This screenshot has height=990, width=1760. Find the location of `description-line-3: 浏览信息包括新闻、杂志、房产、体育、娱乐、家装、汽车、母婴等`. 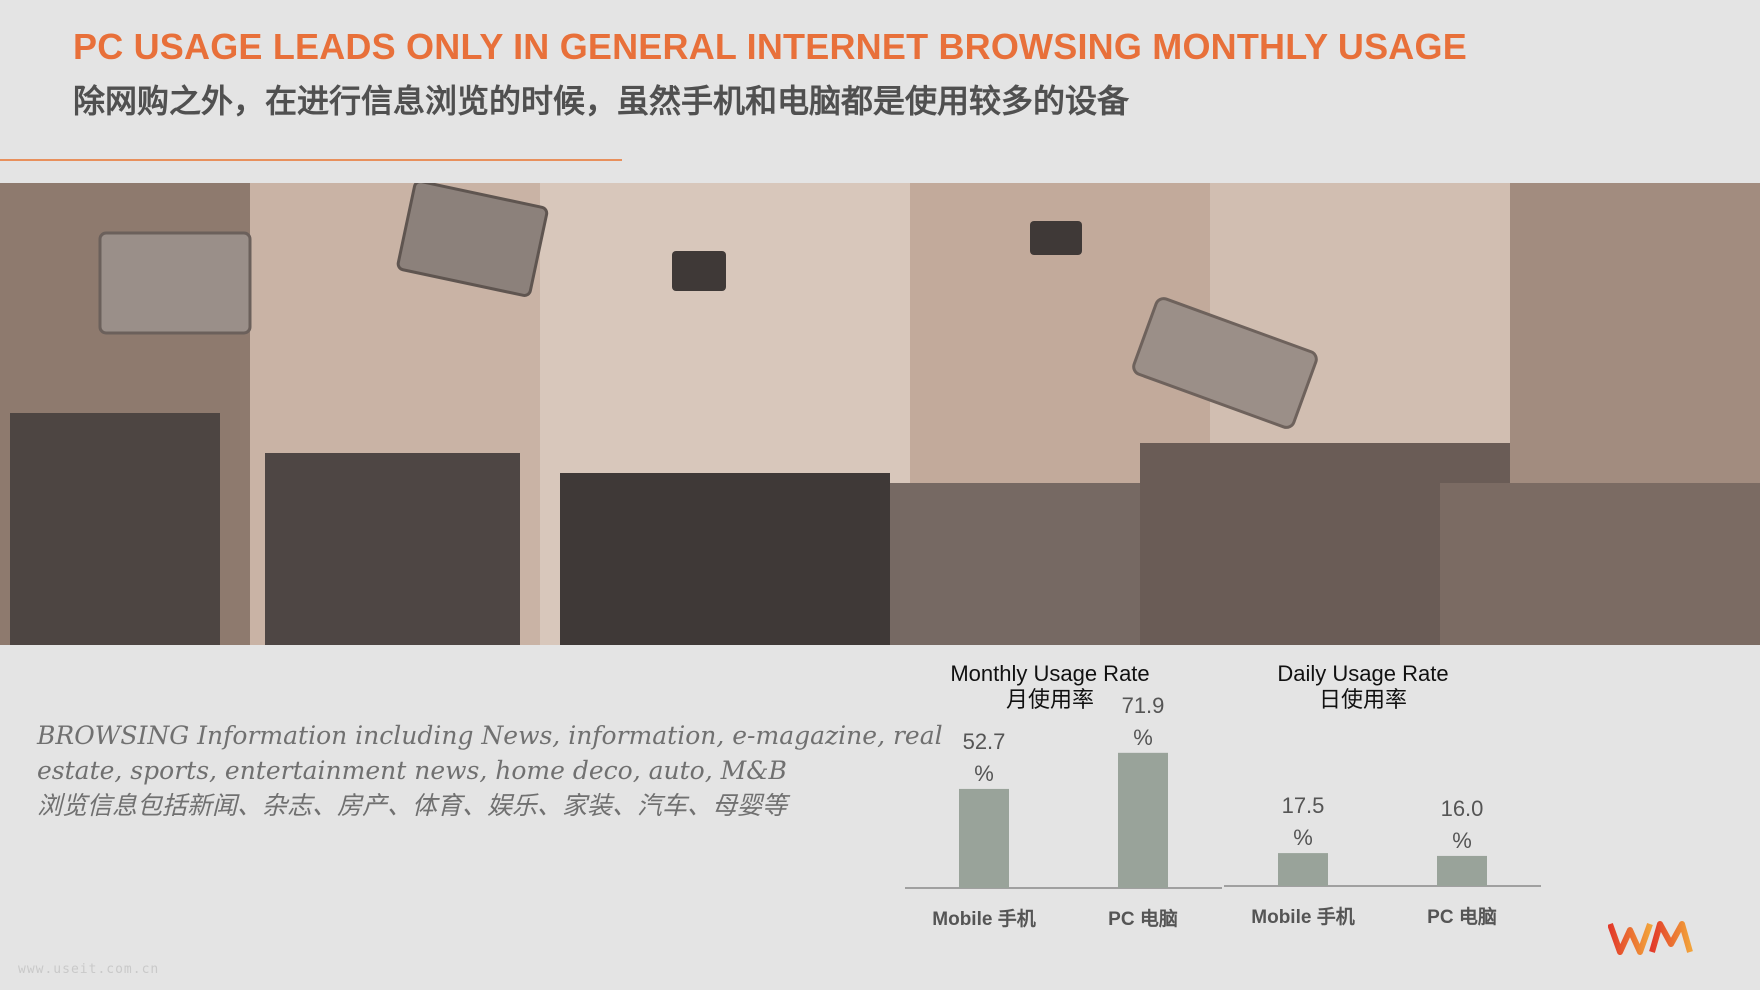

description-line-3: 浏览信息包括新闻、杂志、房产、体育、娱乐、家装、汽车、母婴等 is located at coordinates (412, 805).